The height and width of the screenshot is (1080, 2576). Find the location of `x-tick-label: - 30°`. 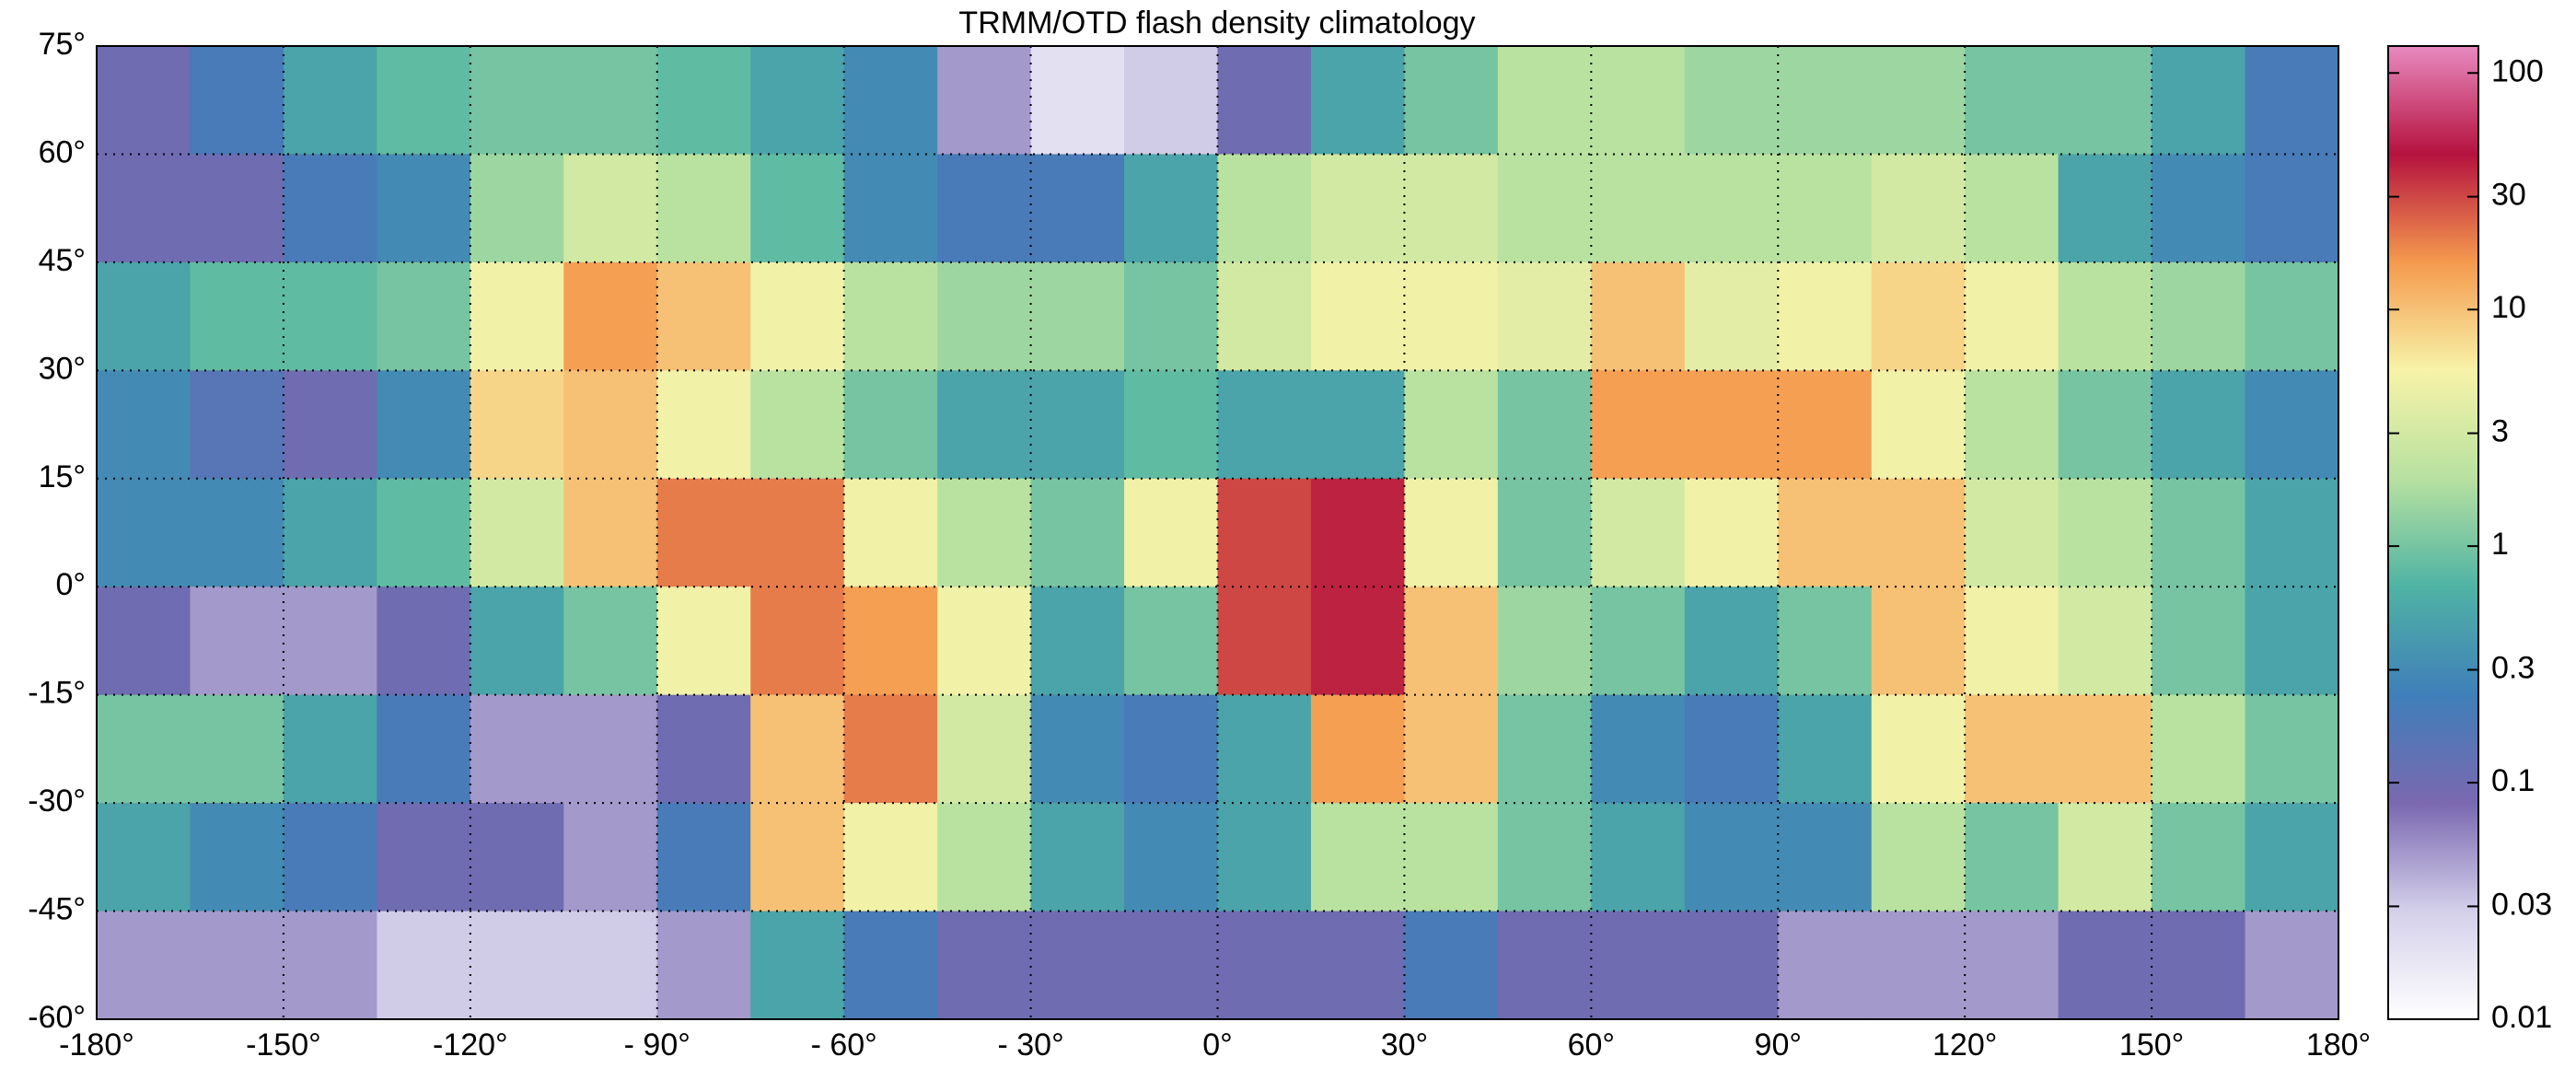

x-tick-label: - 30° is located at coordinates (1030, 1045).